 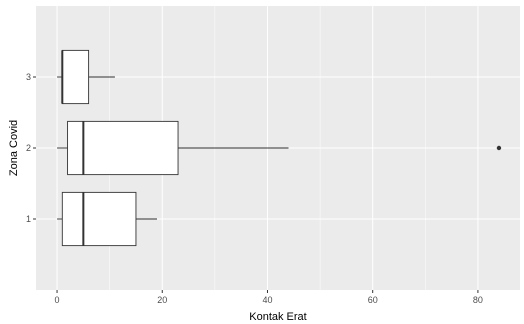 I want to click on x-axis-title: Kontak Erat, so click(x=277, y=317).